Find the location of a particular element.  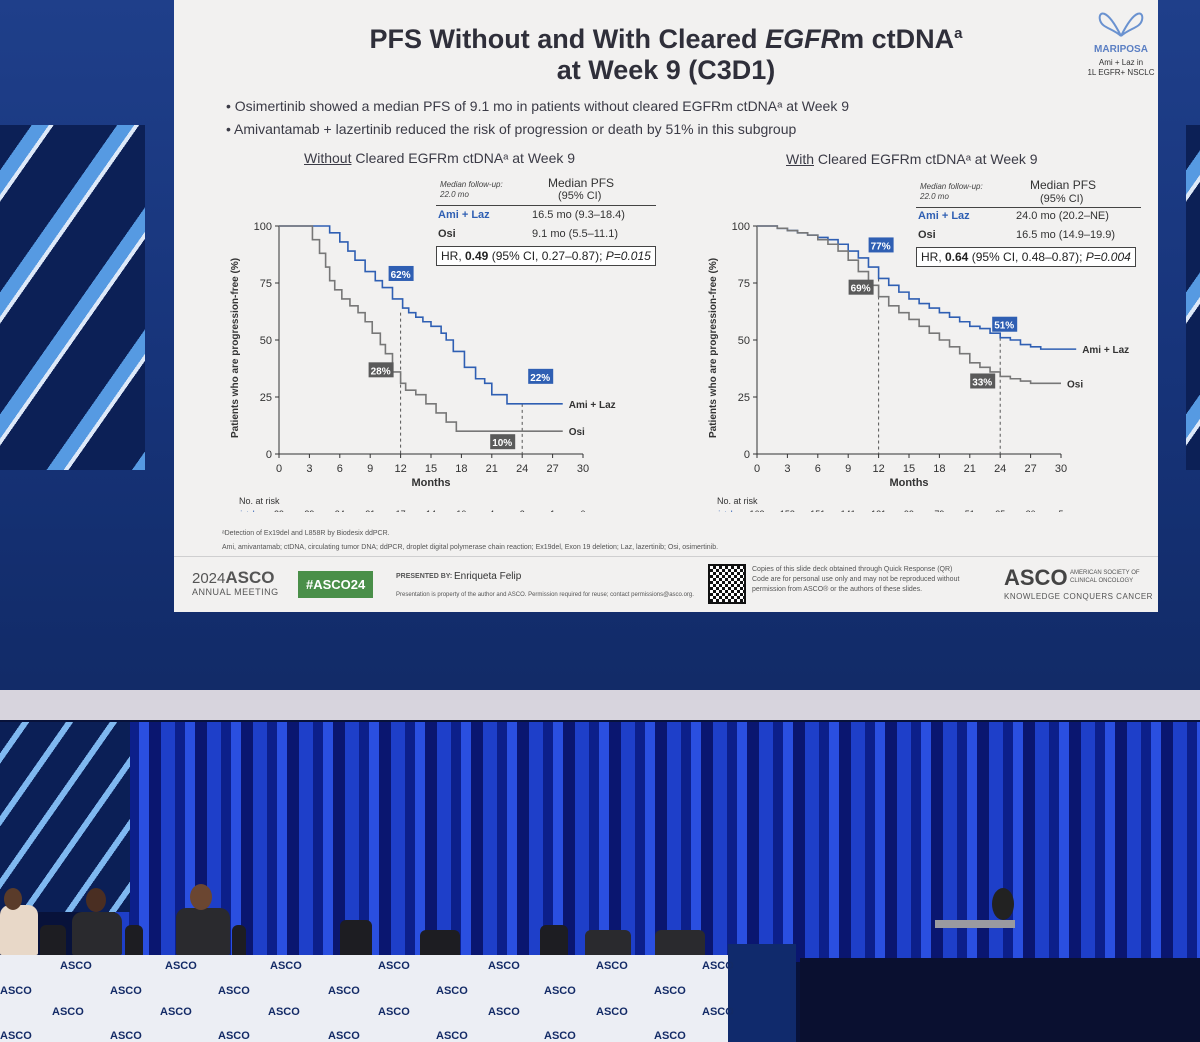

lectern-object is located at coordinates (1003, 904).